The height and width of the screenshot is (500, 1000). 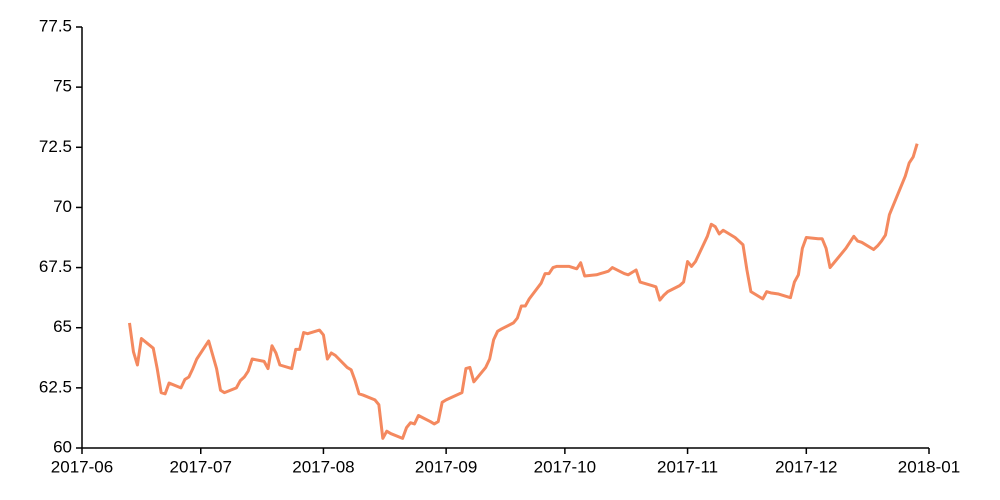 What do you see at coordinates (62, 206) in the screenshot?
I see `y-tick-label: 70` at bounding box center [62, 206].